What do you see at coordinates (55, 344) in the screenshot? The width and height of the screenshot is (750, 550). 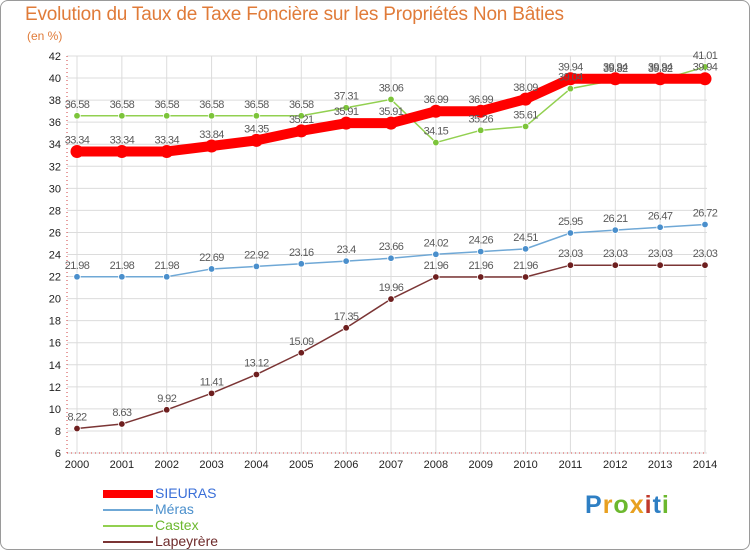 I see `y-tick-label: 16` at bounding box center [55, 344].